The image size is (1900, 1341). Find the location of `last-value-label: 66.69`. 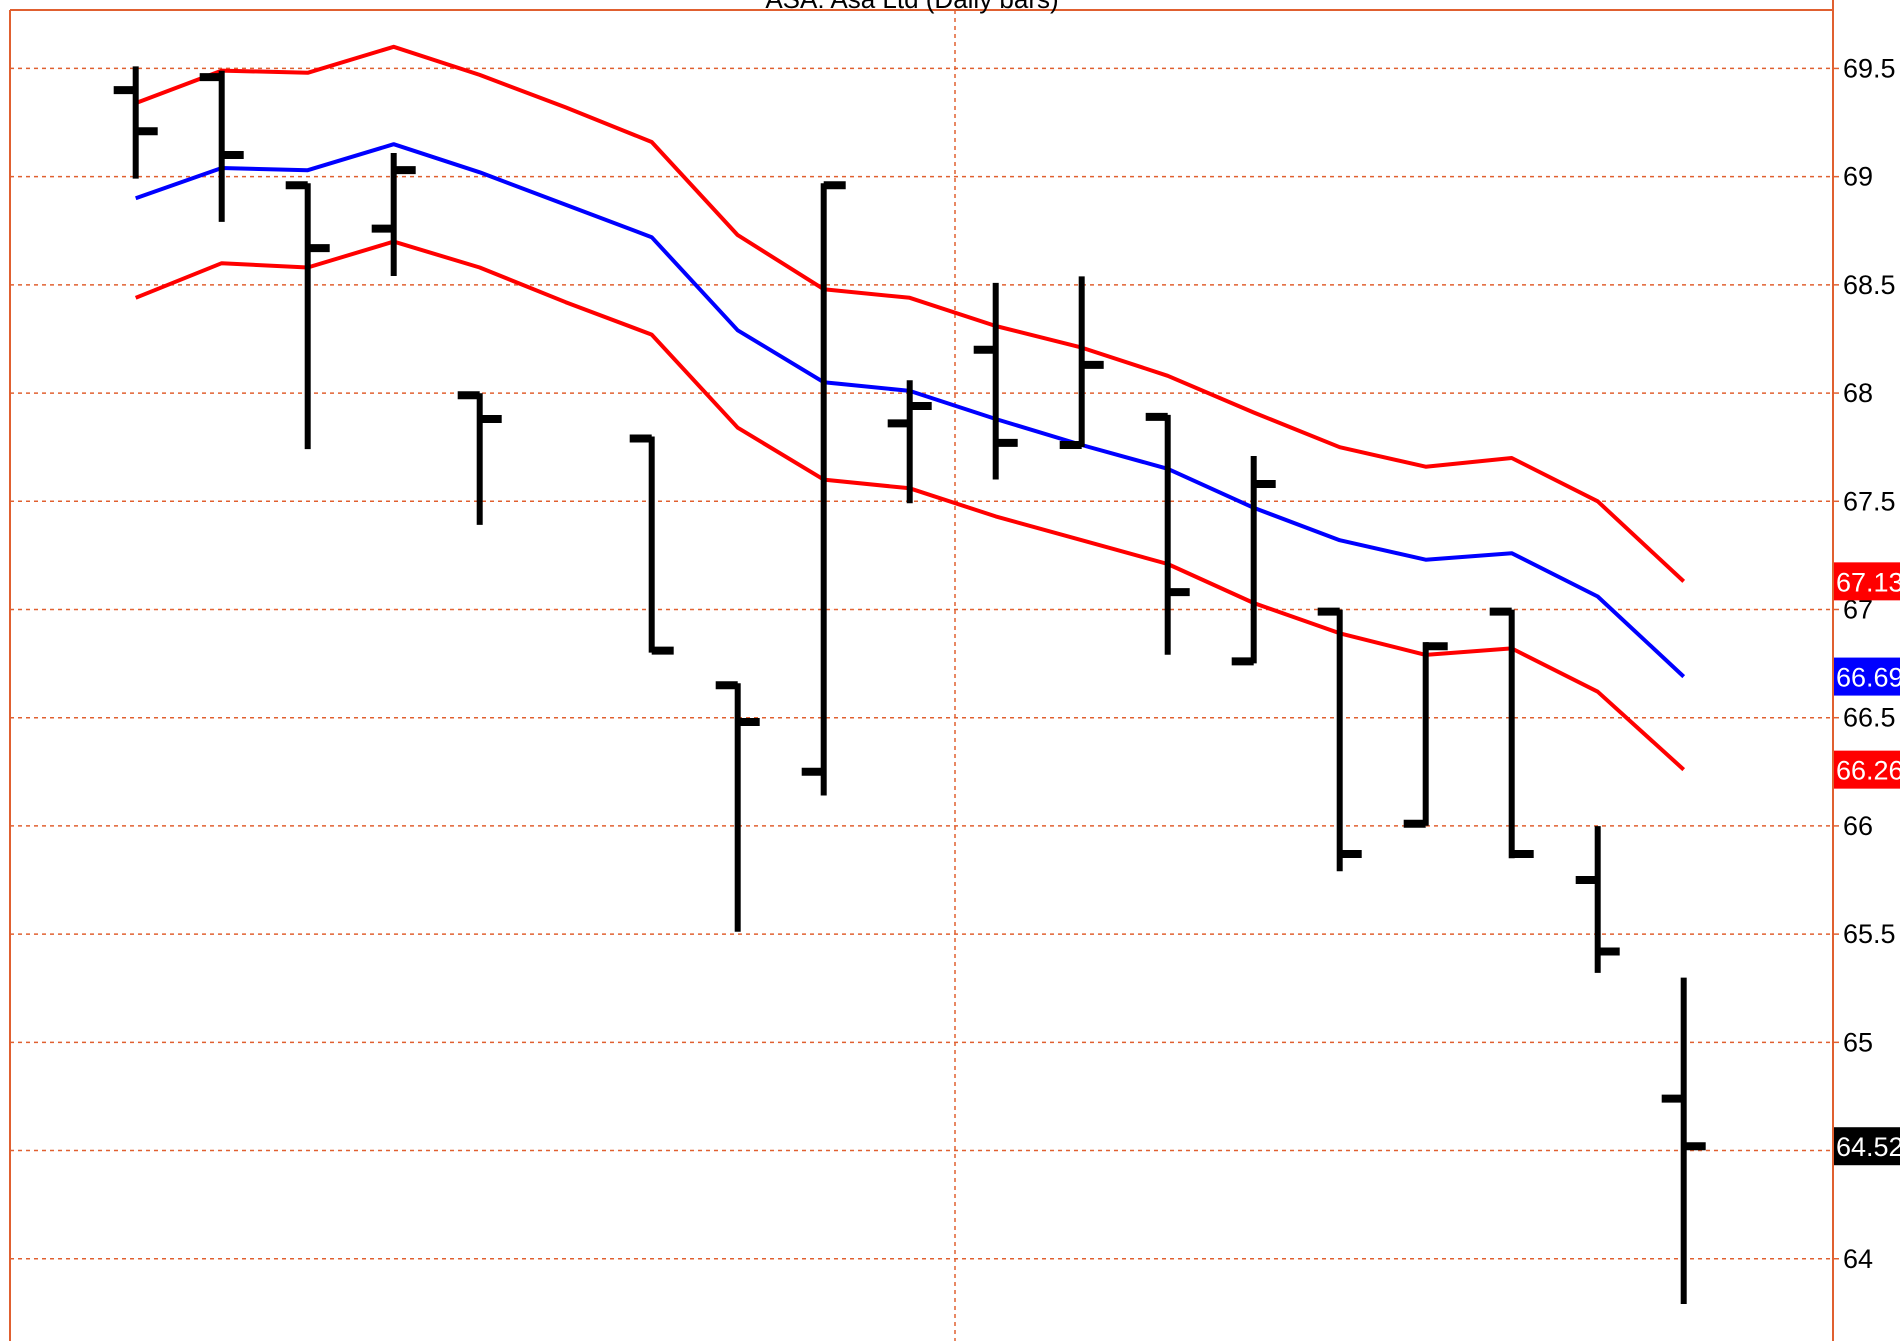

last-value-label: 66.69 is located at coordinates (1868, 678).